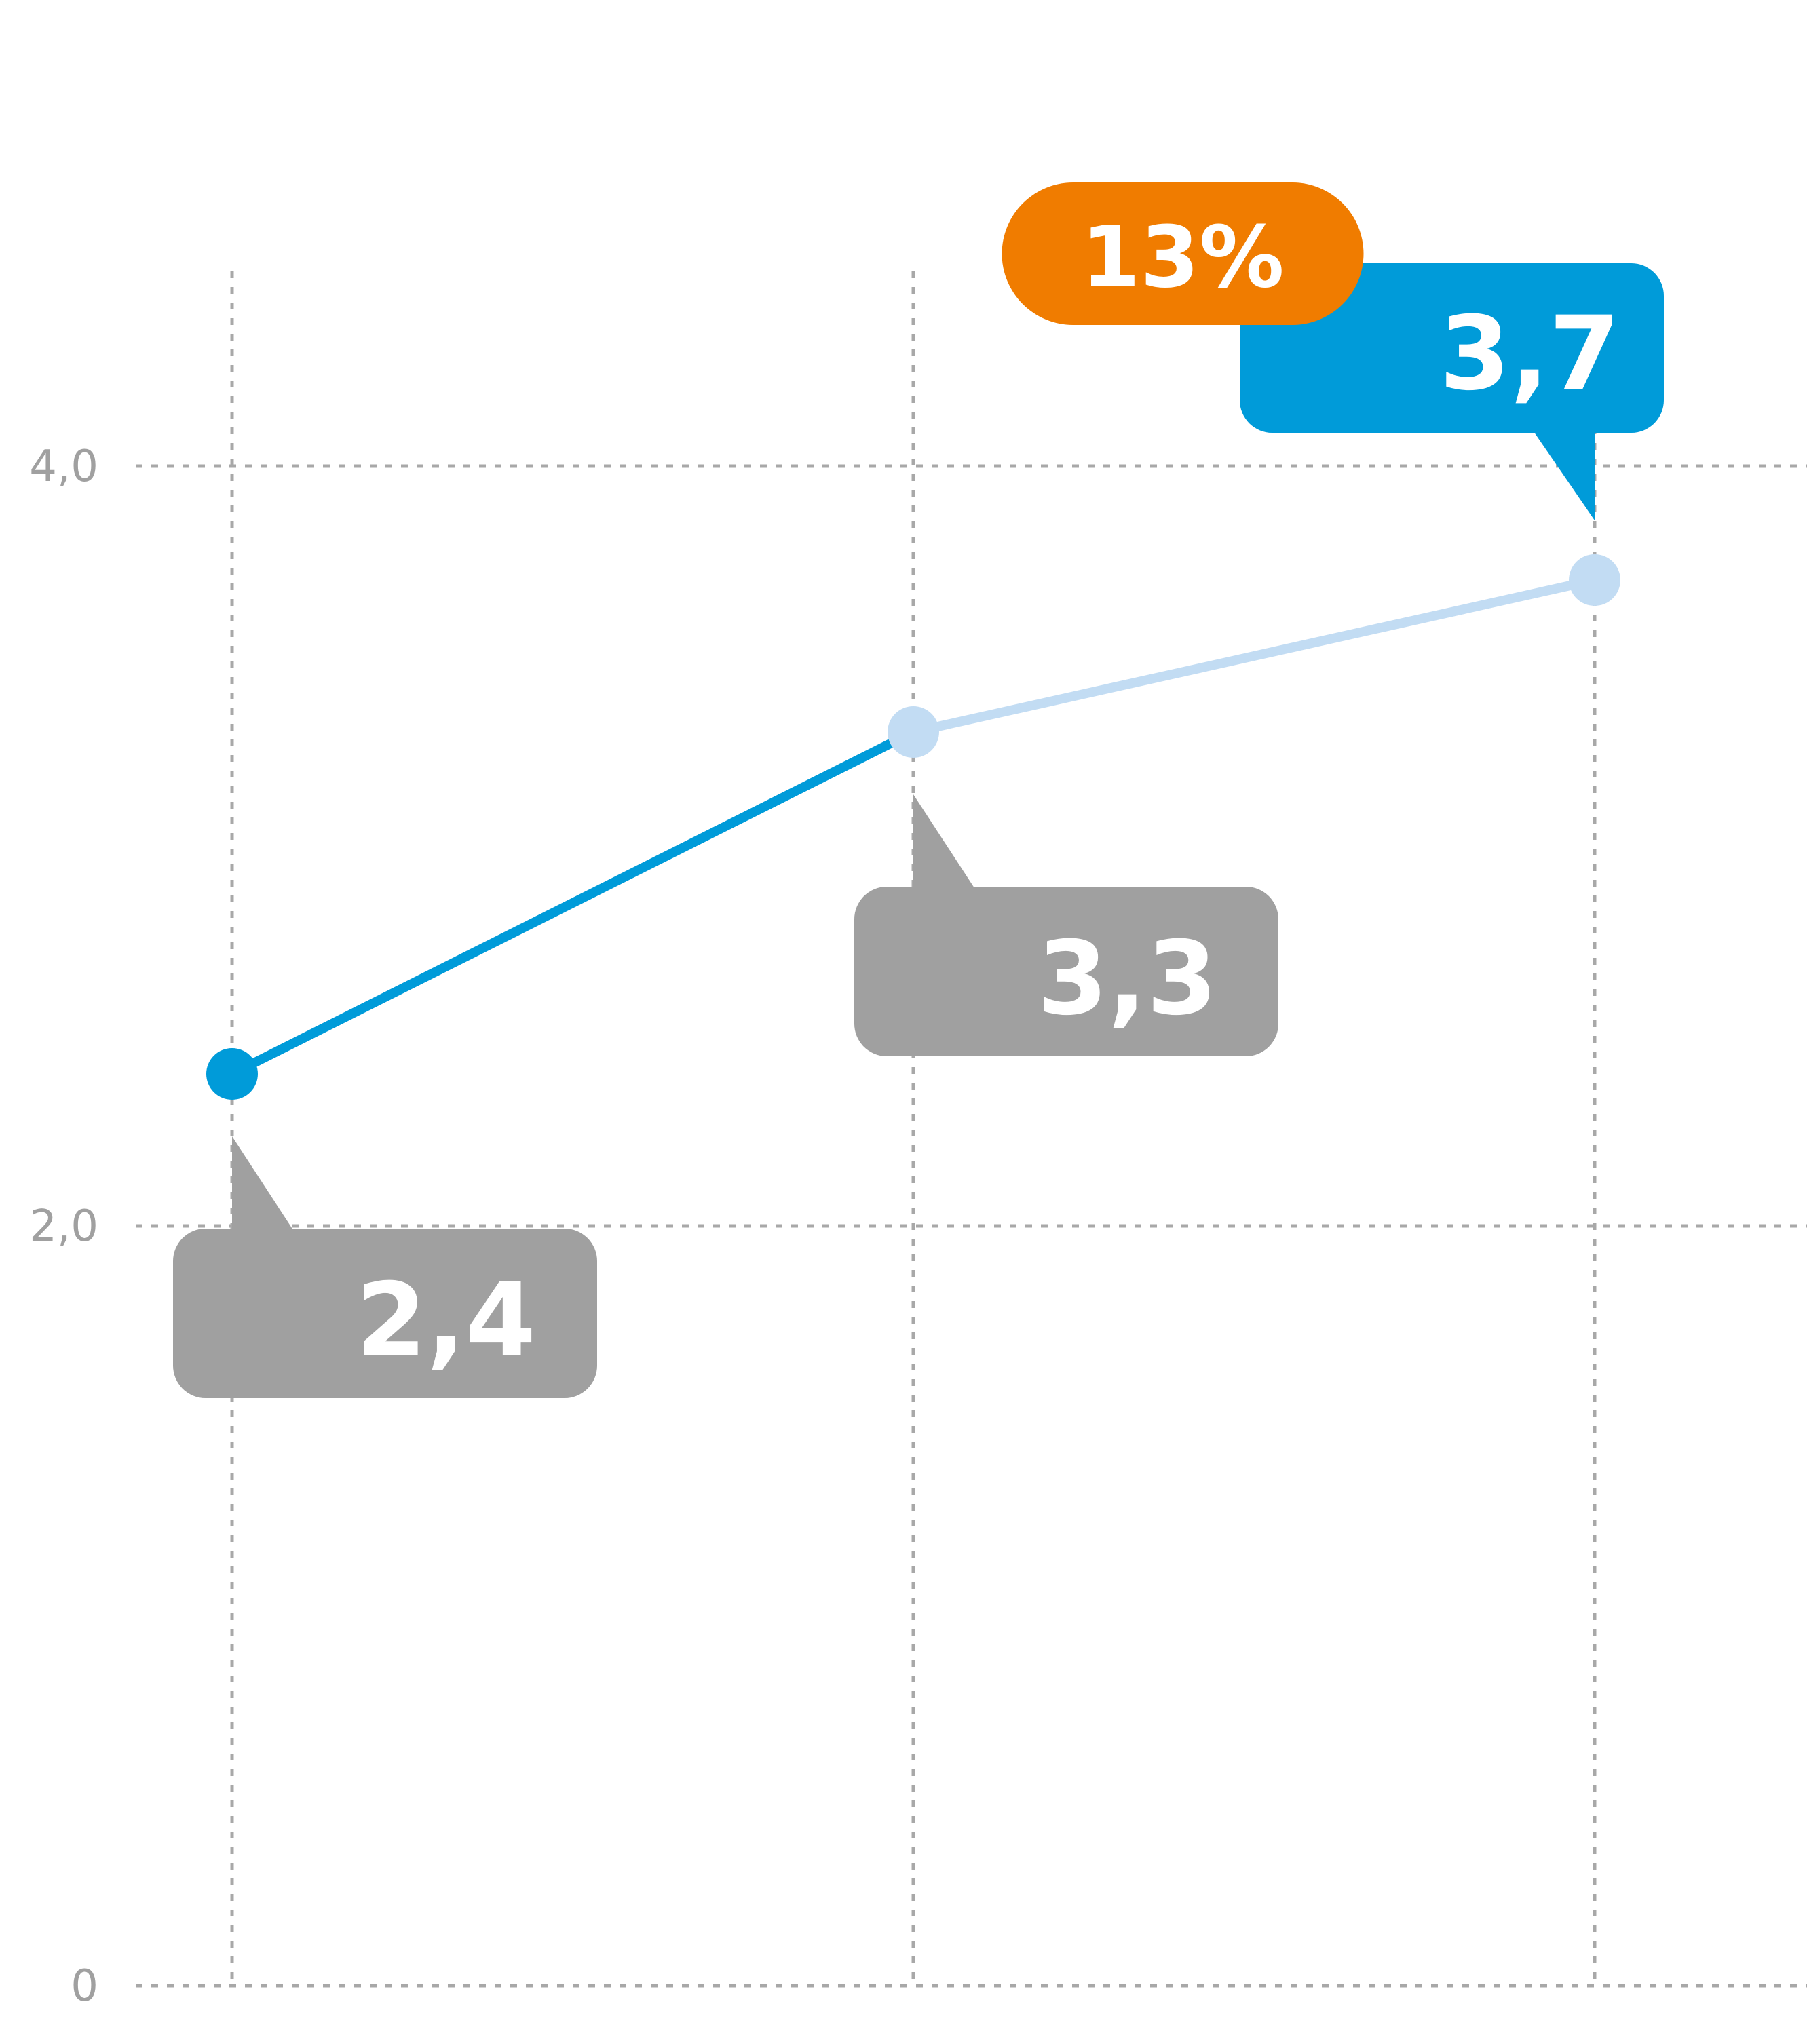  I want to click on data-label: 3,7, so click(1452, 391).